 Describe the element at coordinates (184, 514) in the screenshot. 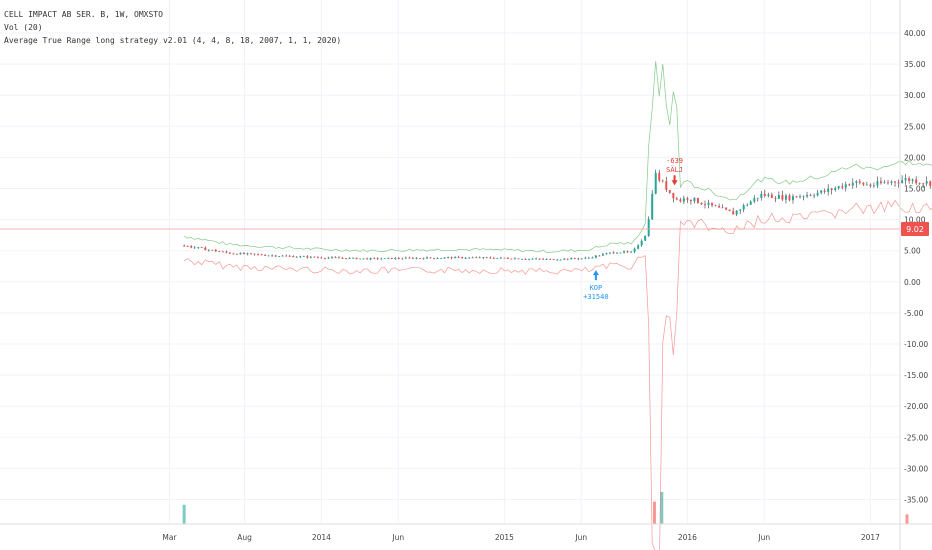

I see `volume-bar` at that location.